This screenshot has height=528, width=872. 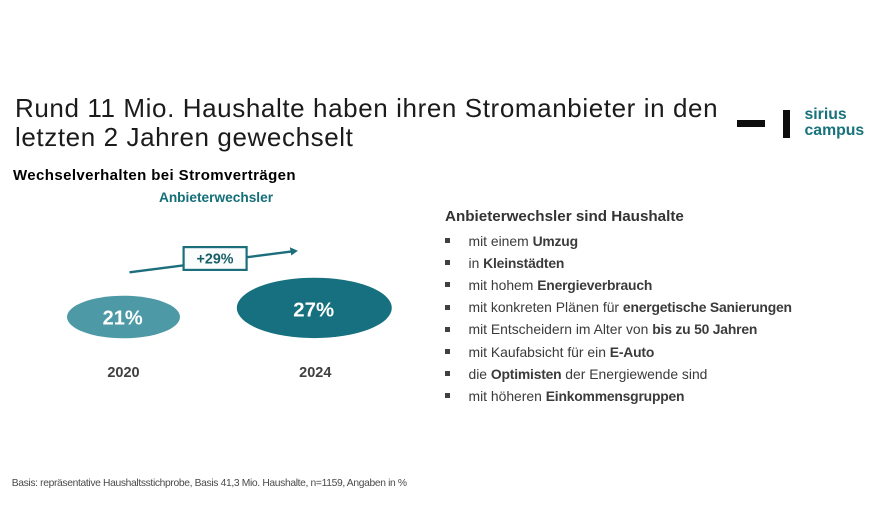 What do you see at coordinates (215, 260) in the screenshot?
I see `svg-text: +29%` at bounding box center [215, 260].